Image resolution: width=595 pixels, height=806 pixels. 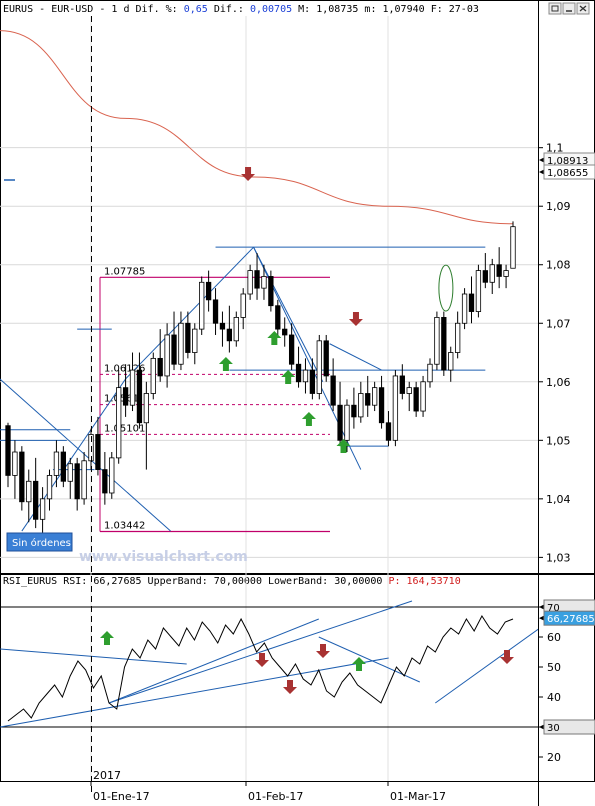 What do you see at coordinates (558, 440) in the screenshot?
I see `price-tick-label: 1,05` at bounding box center [558, 440].